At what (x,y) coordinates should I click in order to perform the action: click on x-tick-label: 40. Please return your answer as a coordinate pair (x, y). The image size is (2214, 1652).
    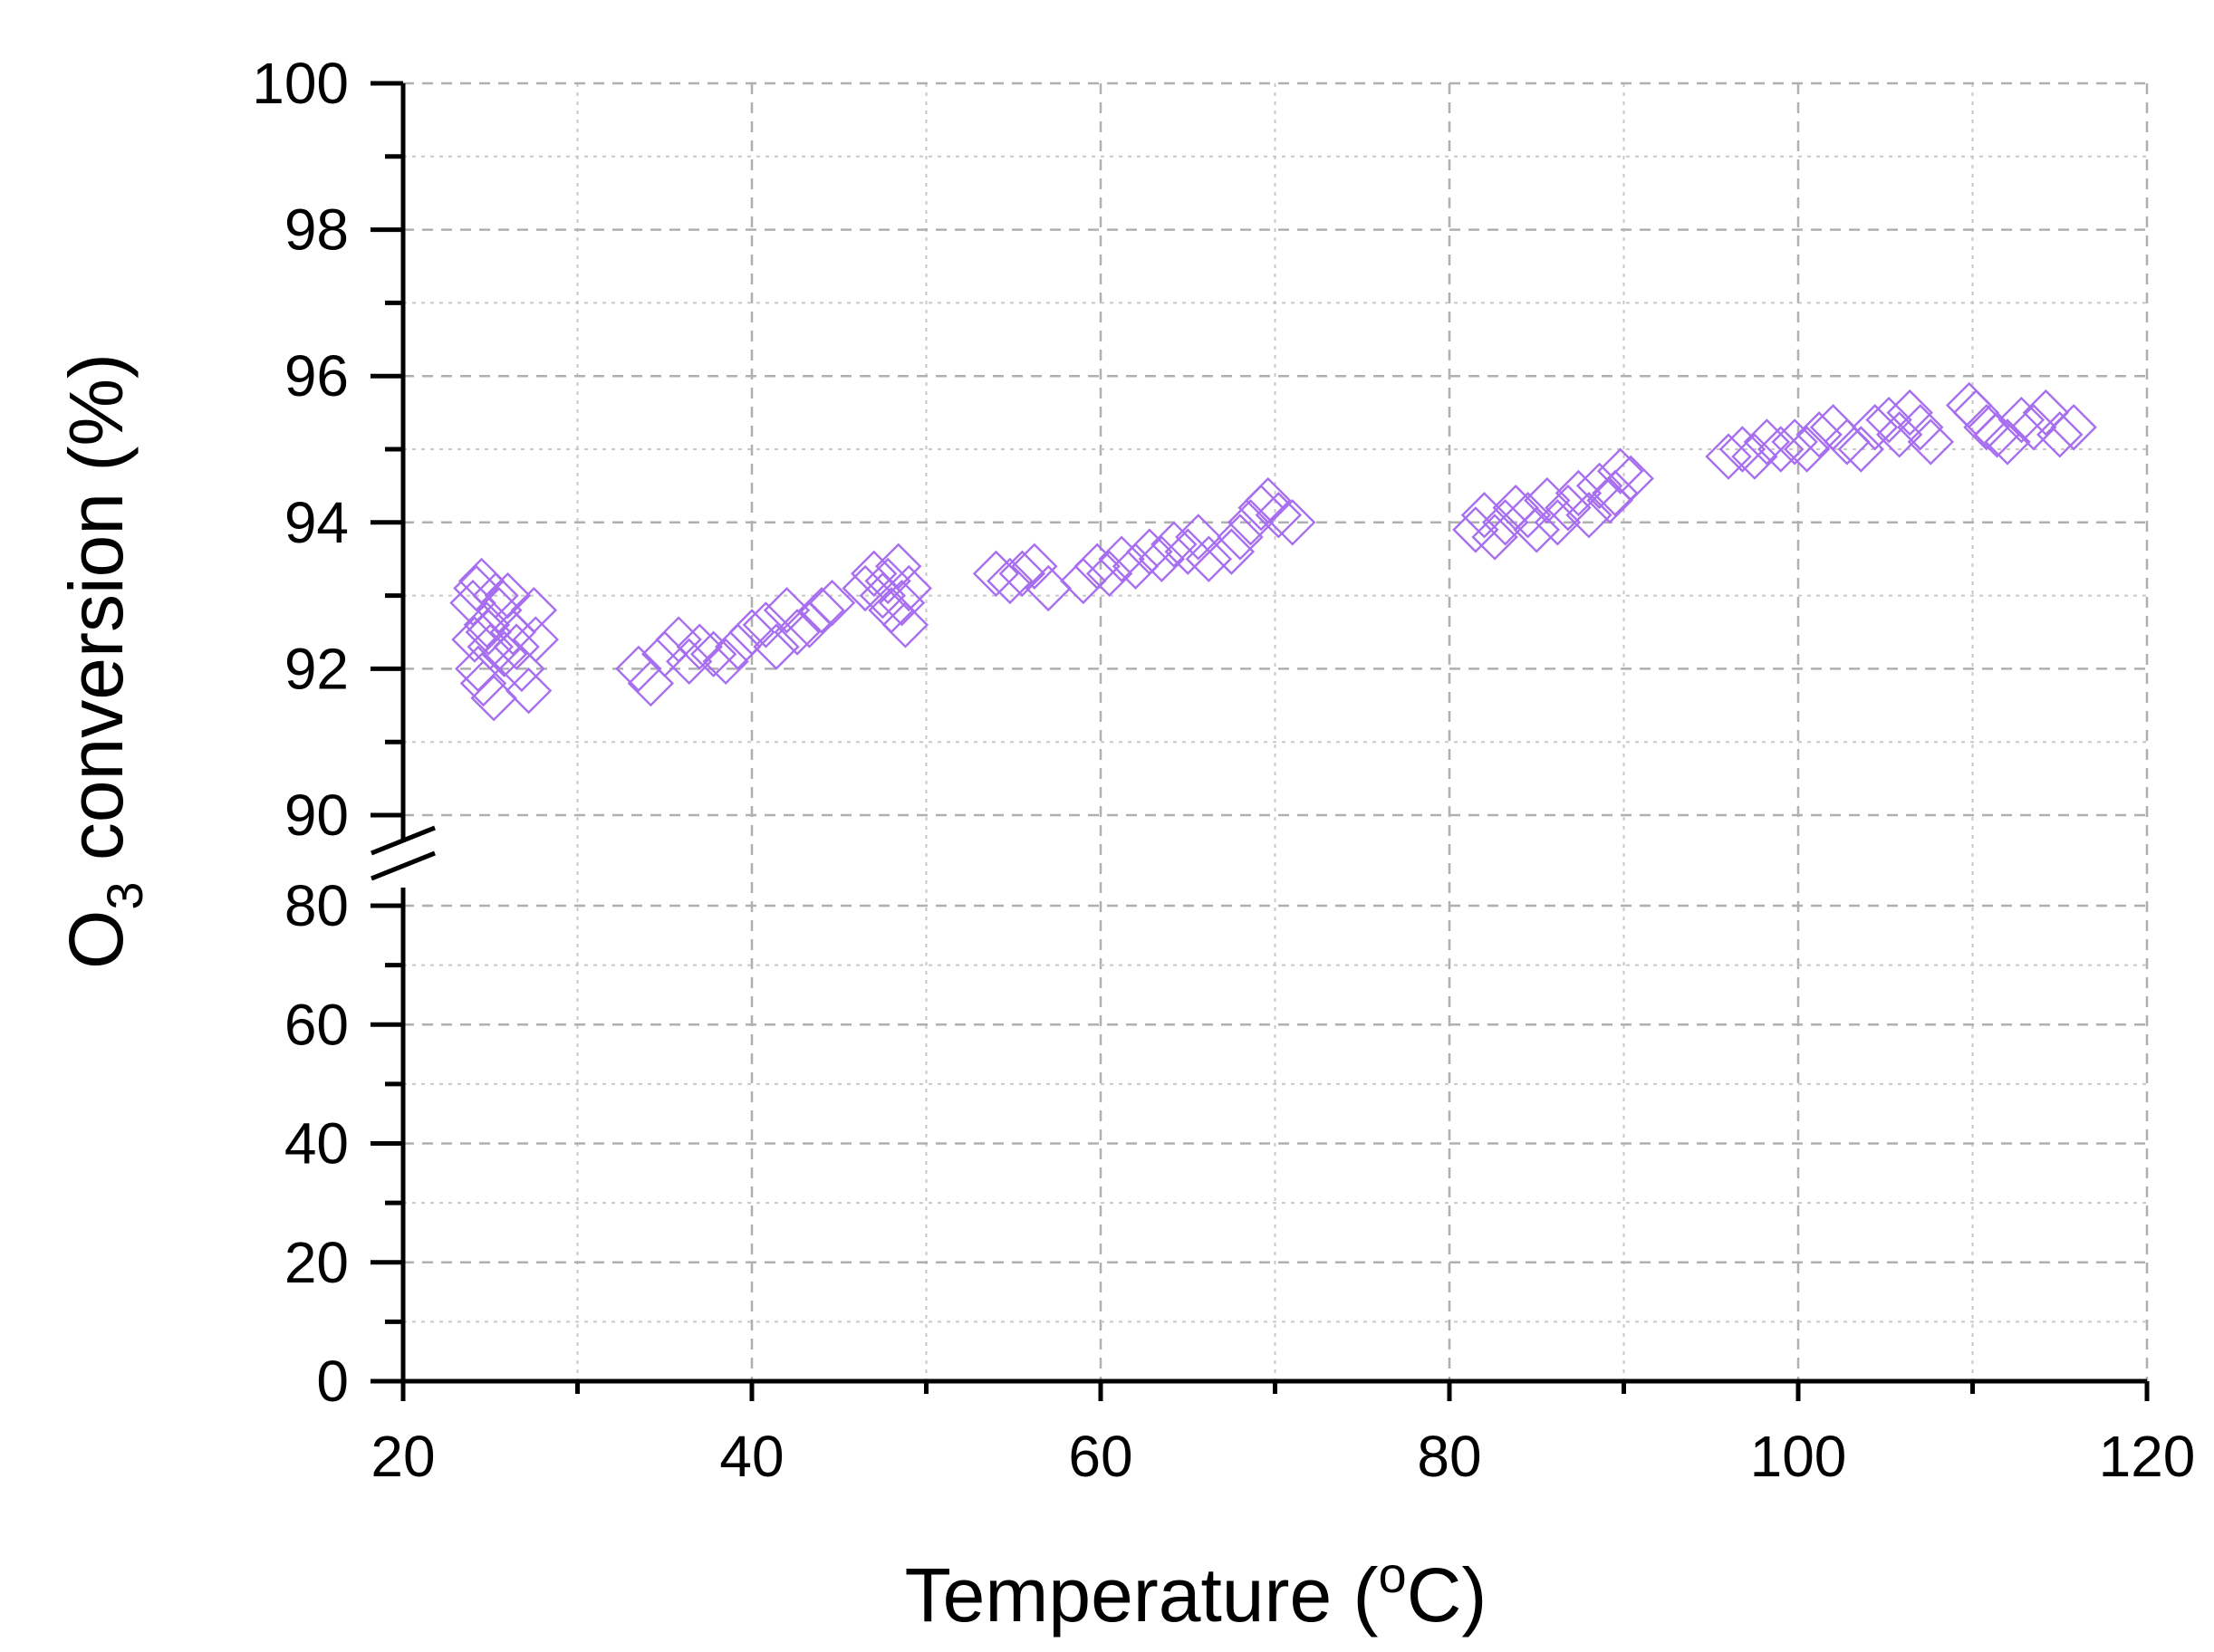
    Looking at the image, I should click on (751, 1456).